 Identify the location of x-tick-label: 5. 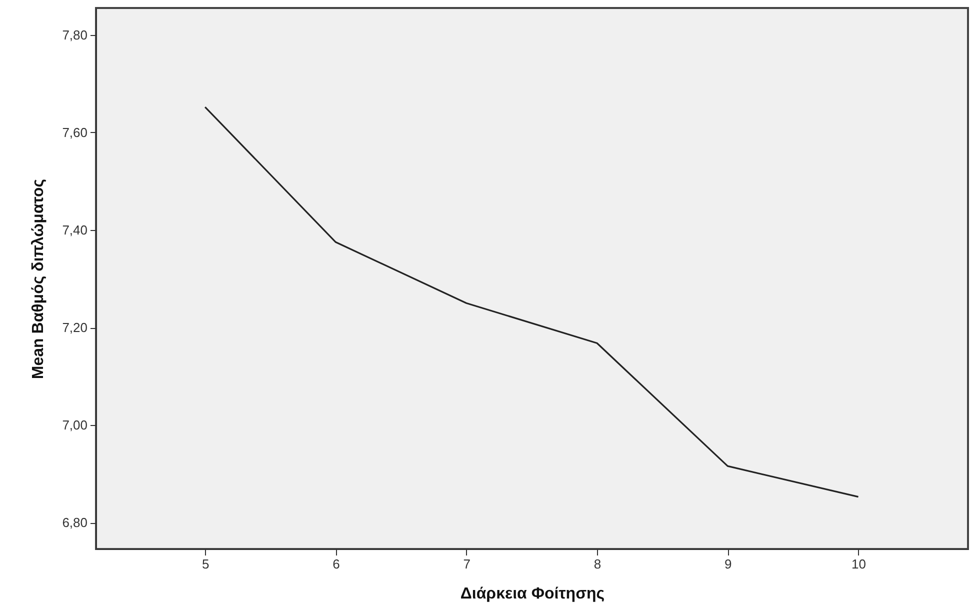
(206, 564).